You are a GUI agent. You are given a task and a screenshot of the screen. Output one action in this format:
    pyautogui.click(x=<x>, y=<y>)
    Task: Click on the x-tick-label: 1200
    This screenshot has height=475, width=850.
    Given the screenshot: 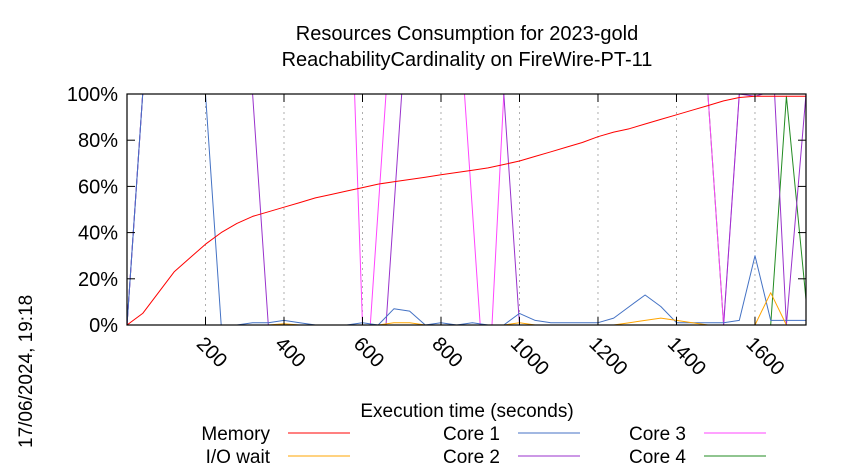 What is the action you would take?
    pyautogui.click(x=607, y=356)
    